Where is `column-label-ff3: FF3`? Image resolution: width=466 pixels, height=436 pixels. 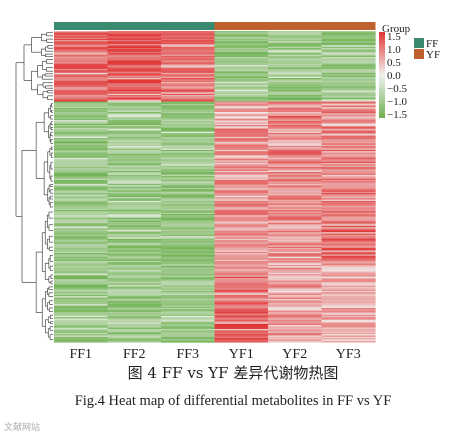
column-label-ff3: FF3 is located at coordinates (187, 353).